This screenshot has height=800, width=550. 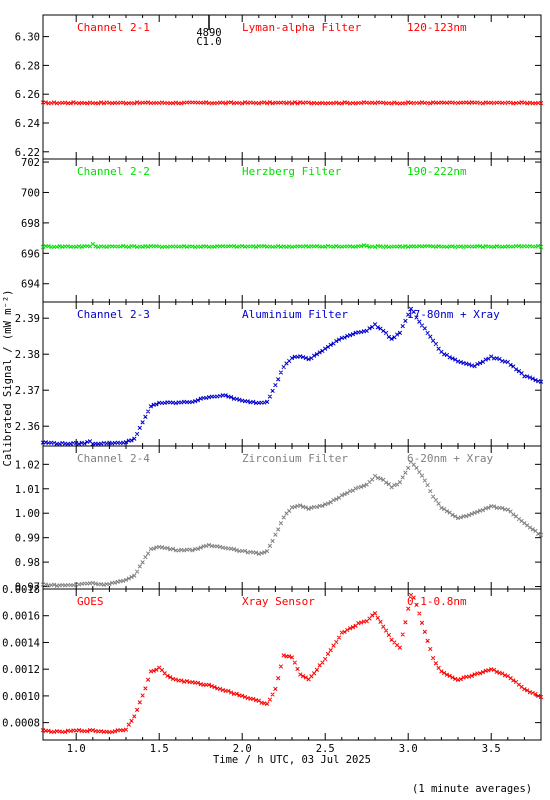 What do you see at coordinates (27, 490) in the screenshot?
I see `y-tick-label: 1.01` at bounding box center [27, 490].